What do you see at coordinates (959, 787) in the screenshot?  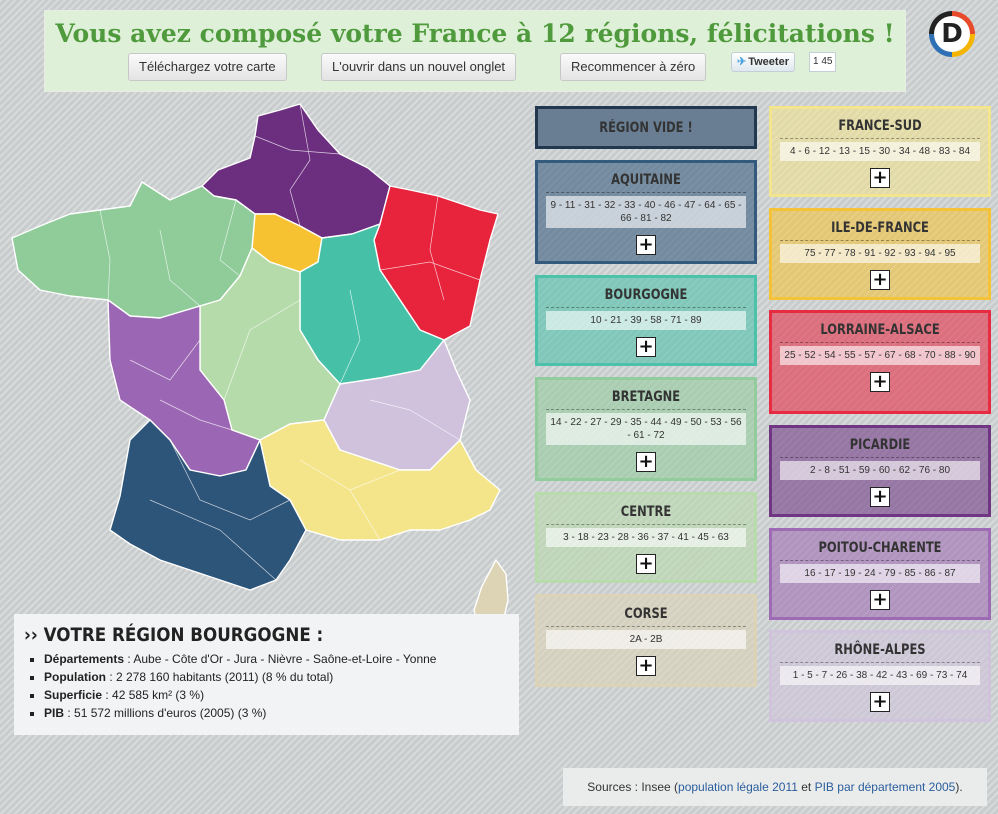 I see `sources-suffix: ).` at bounding box center [959, 787].